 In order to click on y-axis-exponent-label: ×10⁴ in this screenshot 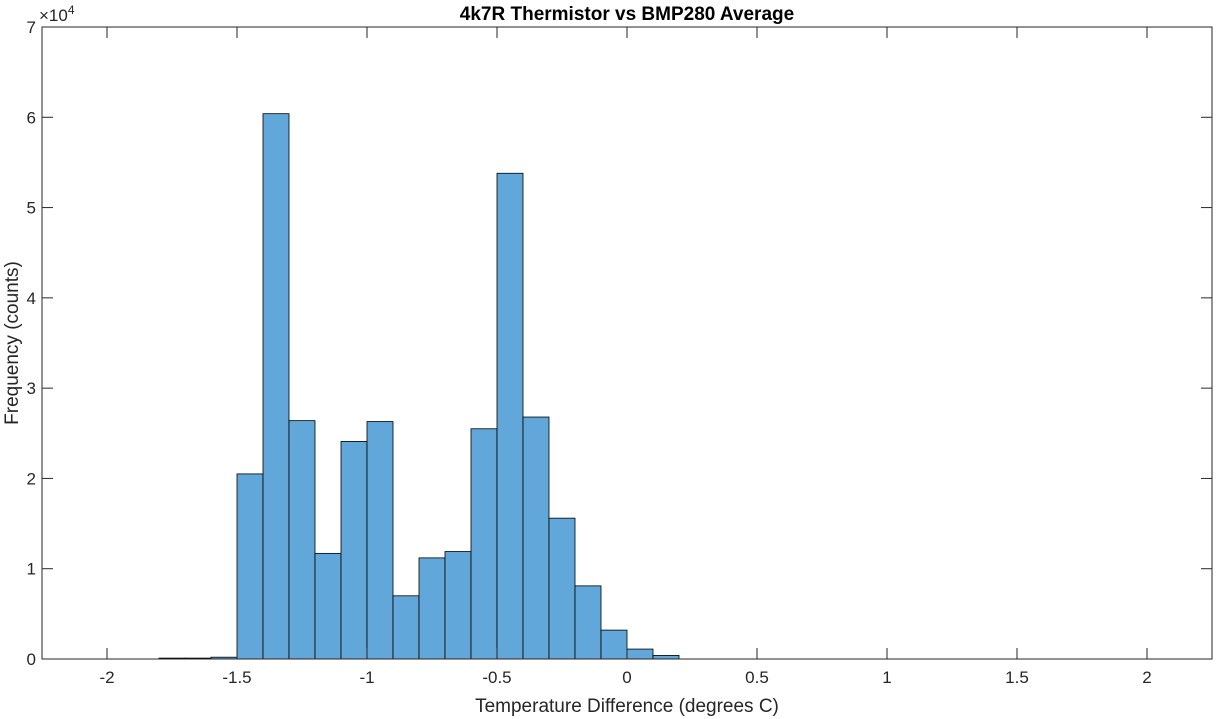, I will do `click(57, 14)`.